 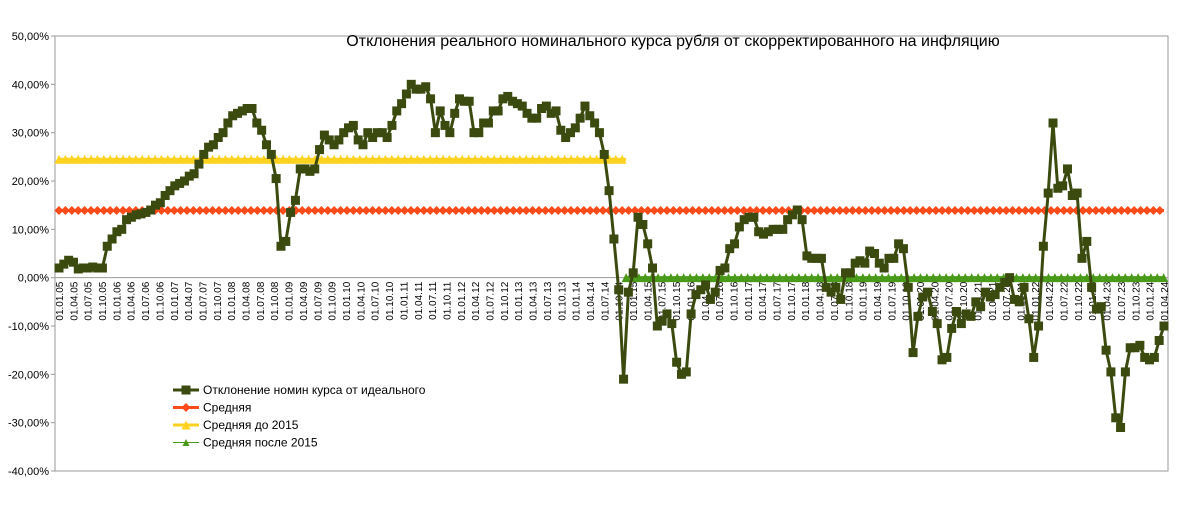 I want to click on x-tick-label: 01.04.13, so click(x=534, y=300).